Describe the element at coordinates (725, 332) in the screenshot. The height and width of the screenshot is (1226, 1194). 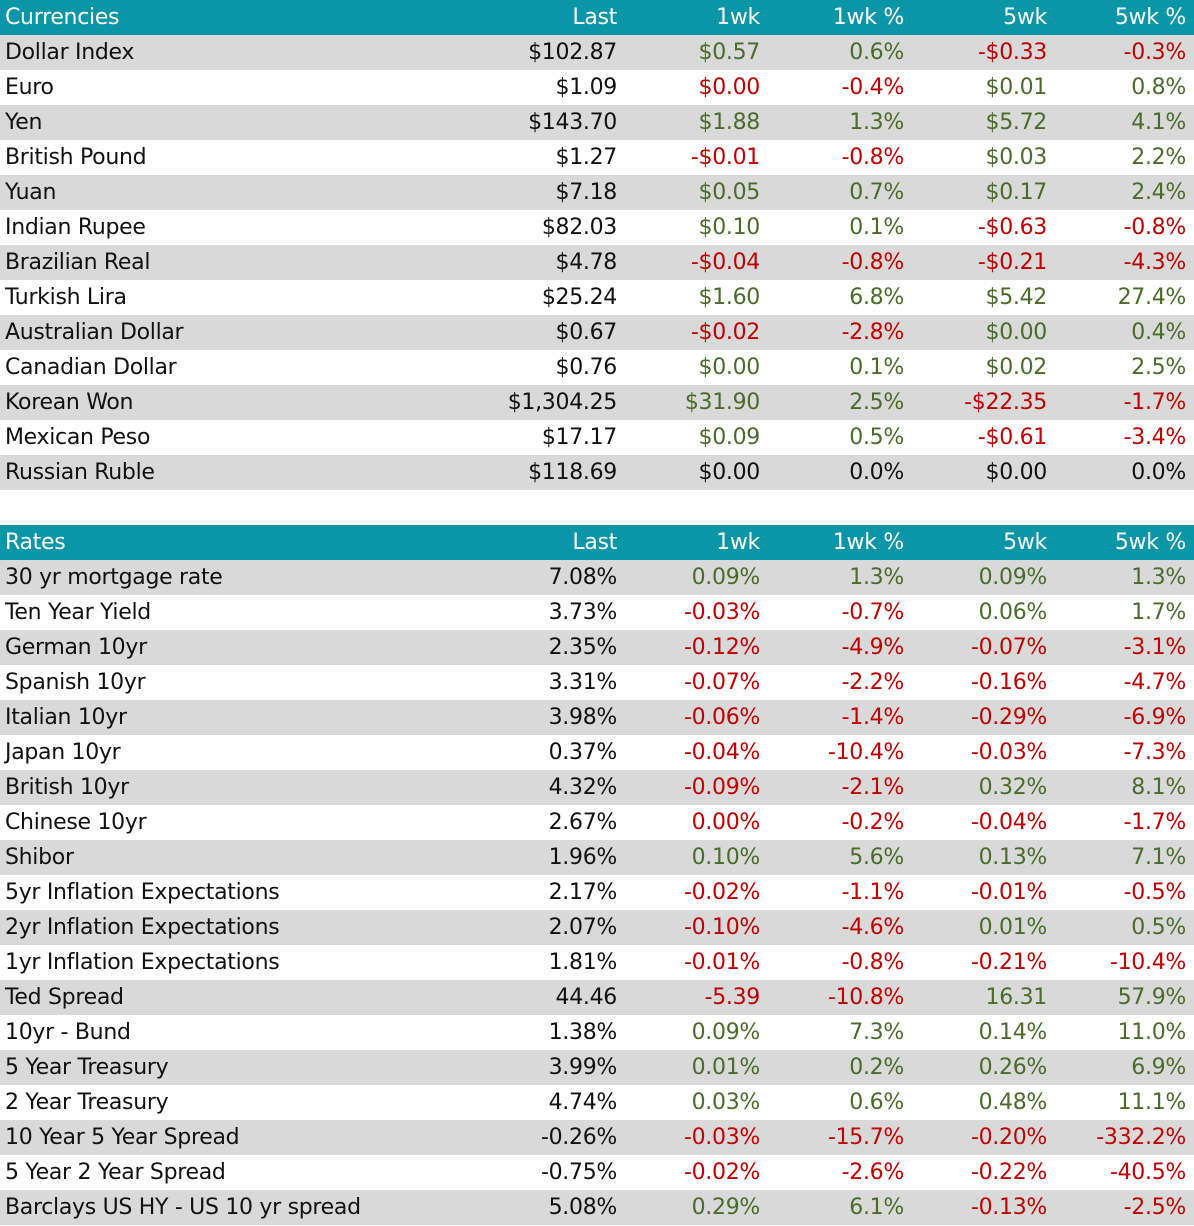
I see `1wk-cell: -$0.02` at that location.